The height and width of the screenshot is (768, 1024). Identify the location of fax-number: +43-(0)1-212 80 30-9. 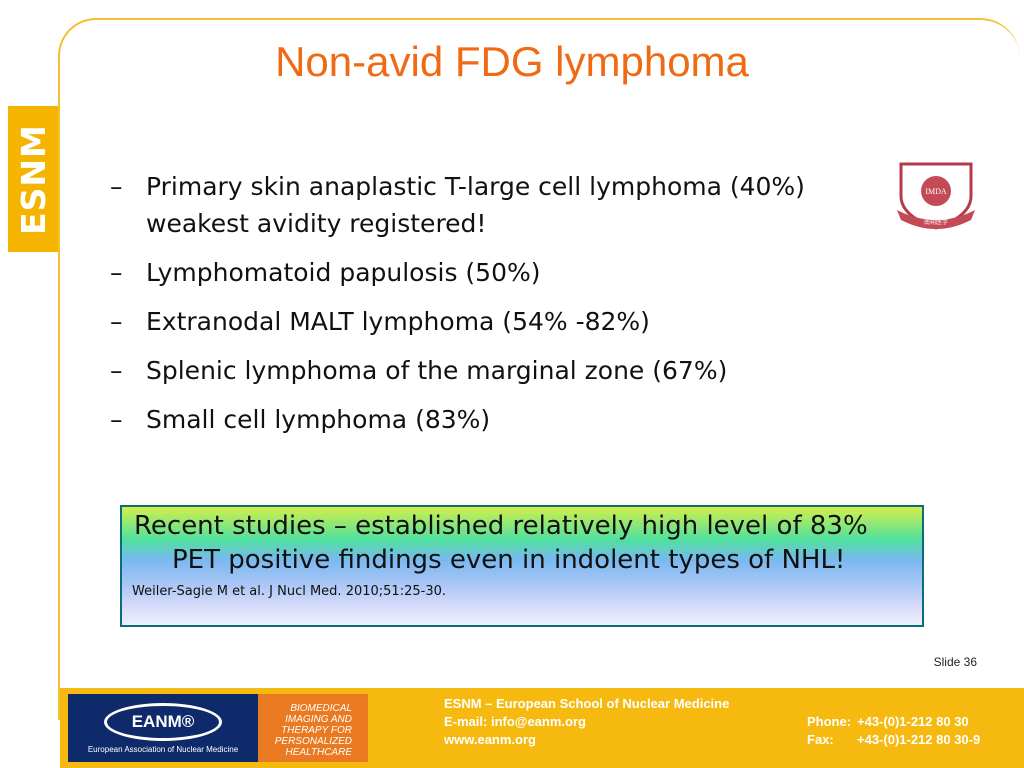
(919, 739).